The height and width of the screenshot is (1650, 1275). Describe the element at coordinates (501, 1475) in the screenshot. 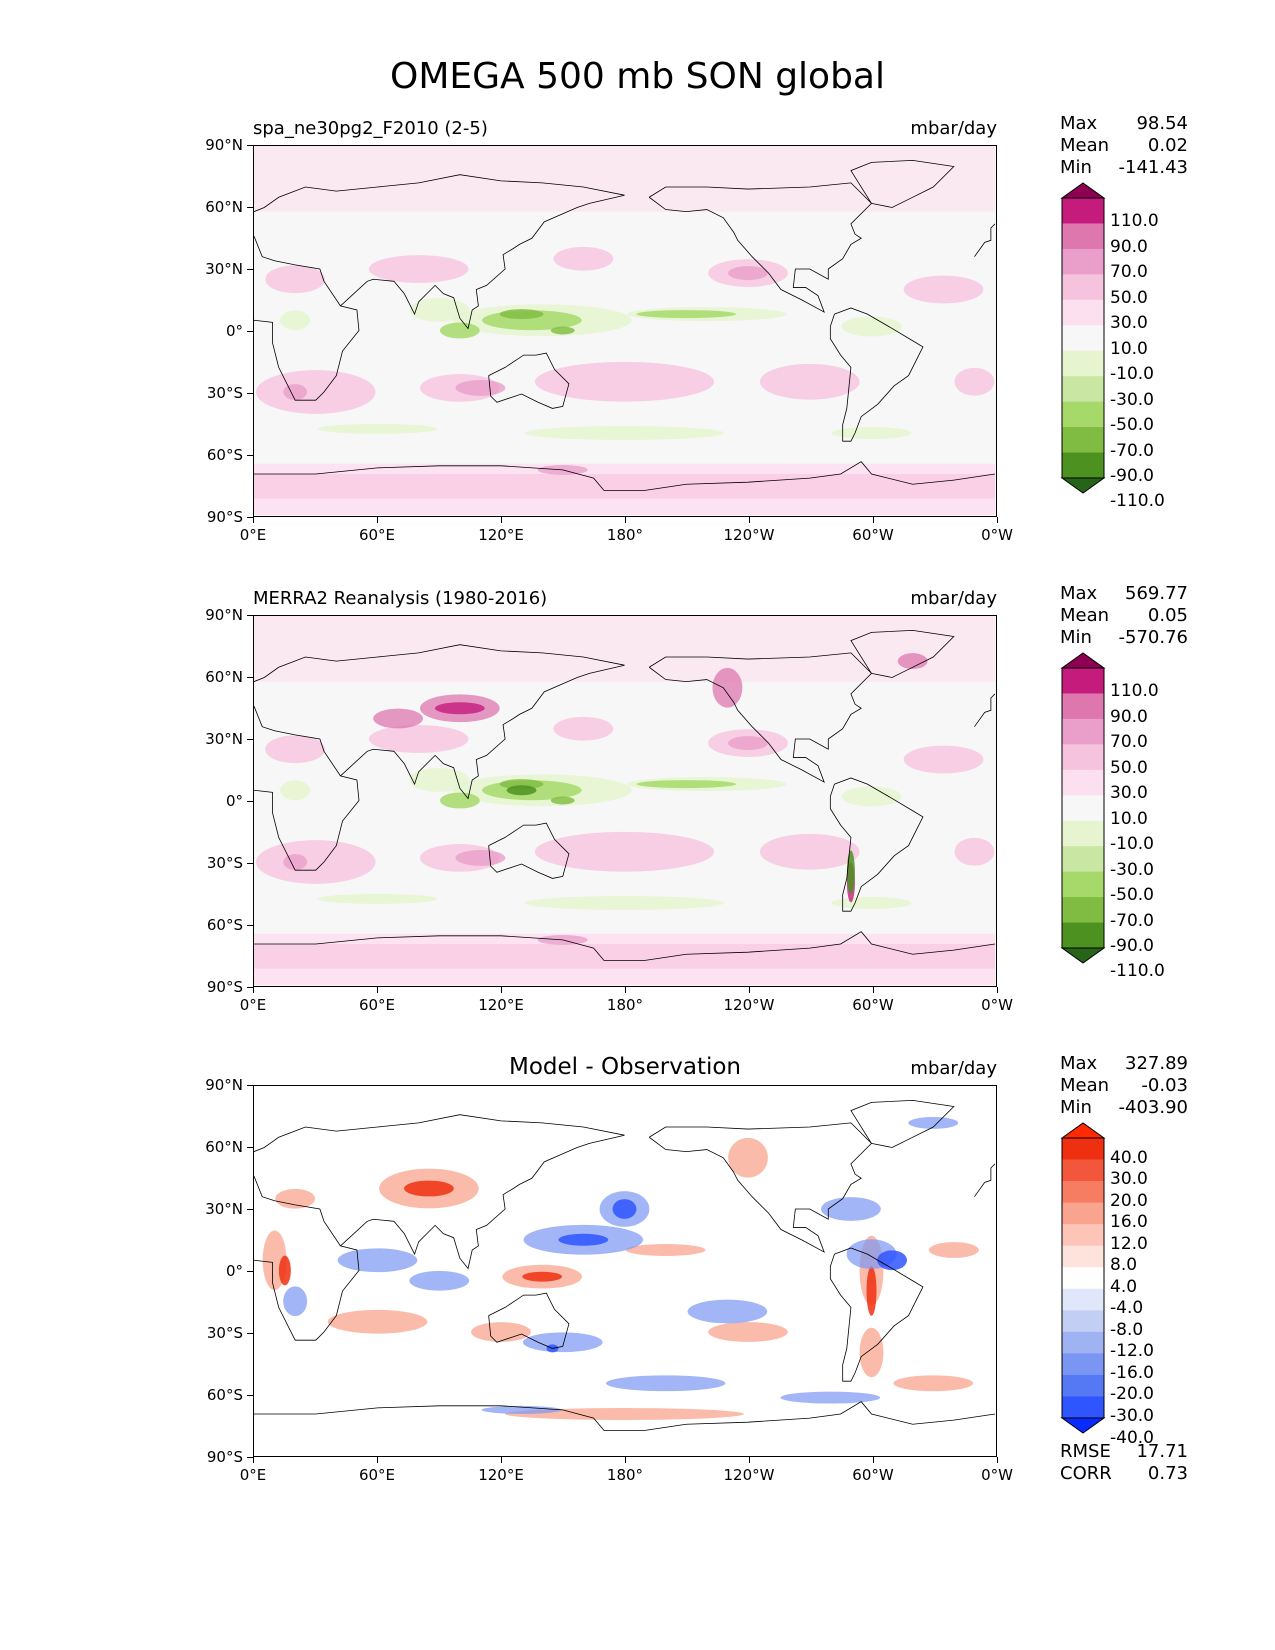

I see `lon-tick-label: 120°E` at that location.